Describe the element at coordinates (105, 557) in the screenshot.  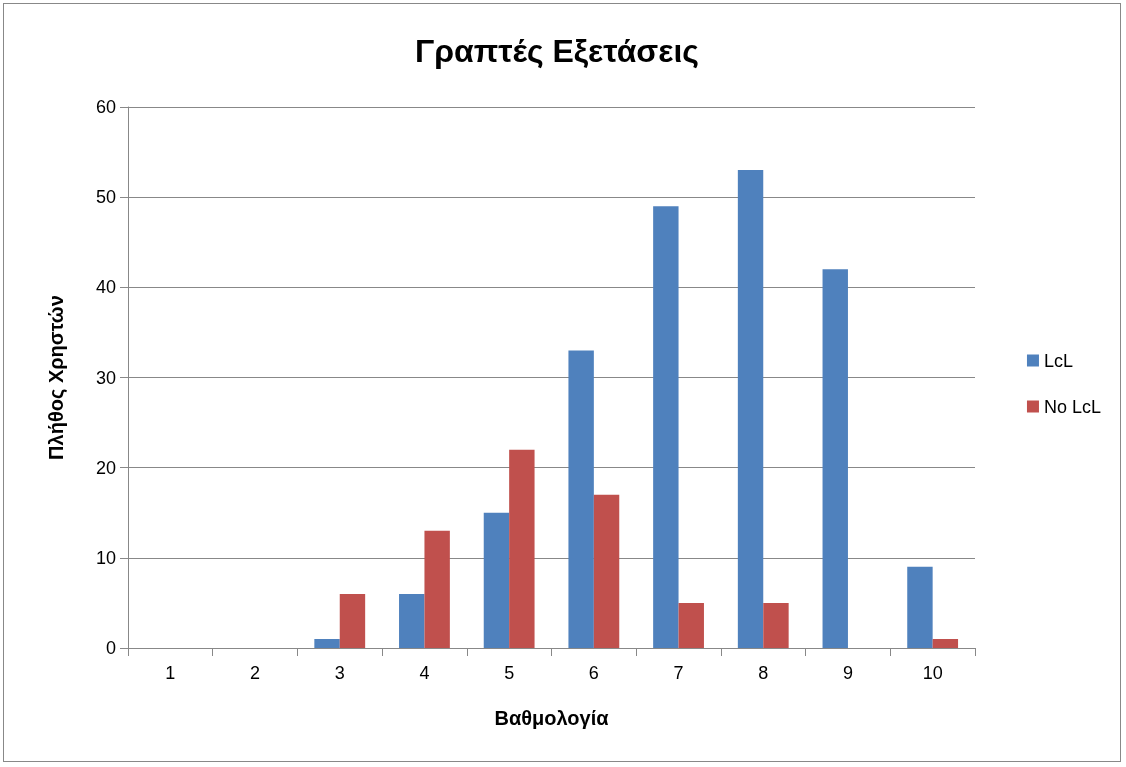
I see `y-tick-label: 10` at that location.